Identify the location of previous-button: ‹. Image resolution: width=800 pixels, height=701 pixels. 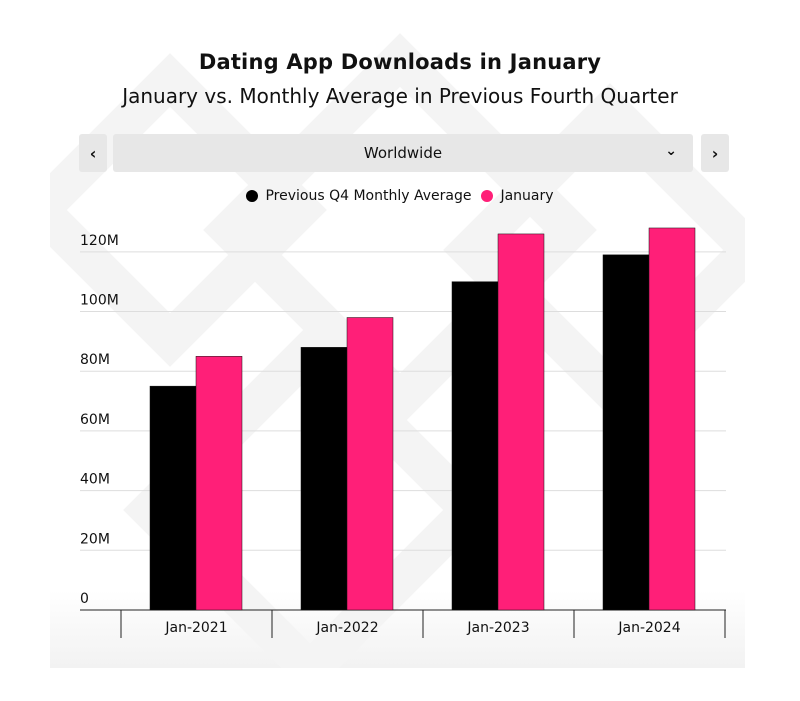
(93, 153).